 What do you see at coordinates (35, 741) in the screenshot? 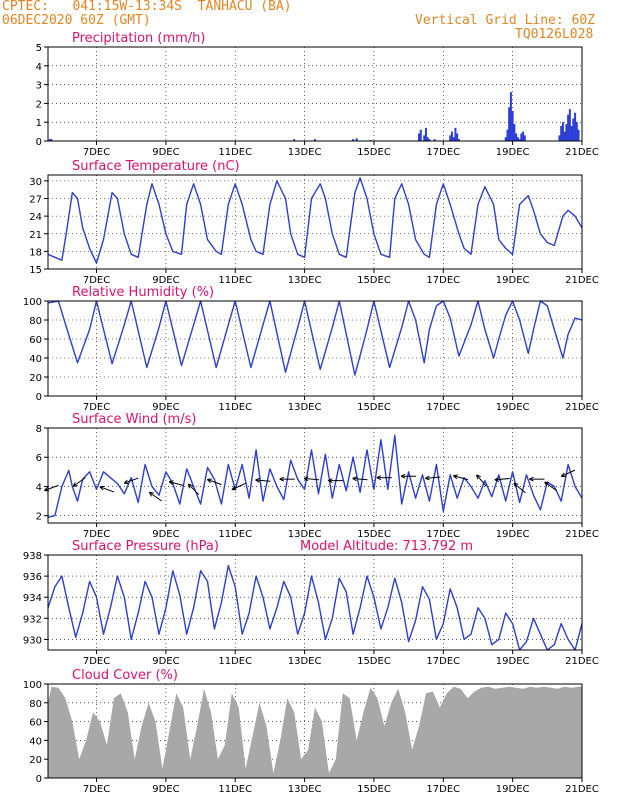
I see `y-tick-label: 40` at bounding box center [35, 741].